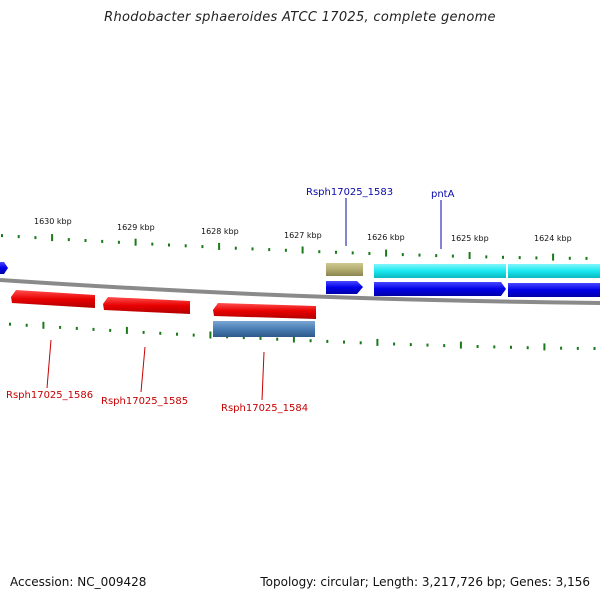 The height and width of the screenshot is (600, 600). Describe the element at coordinates (78, 582) in the screenshot. I see `accession-text: Accession: NC_009428` at that location.